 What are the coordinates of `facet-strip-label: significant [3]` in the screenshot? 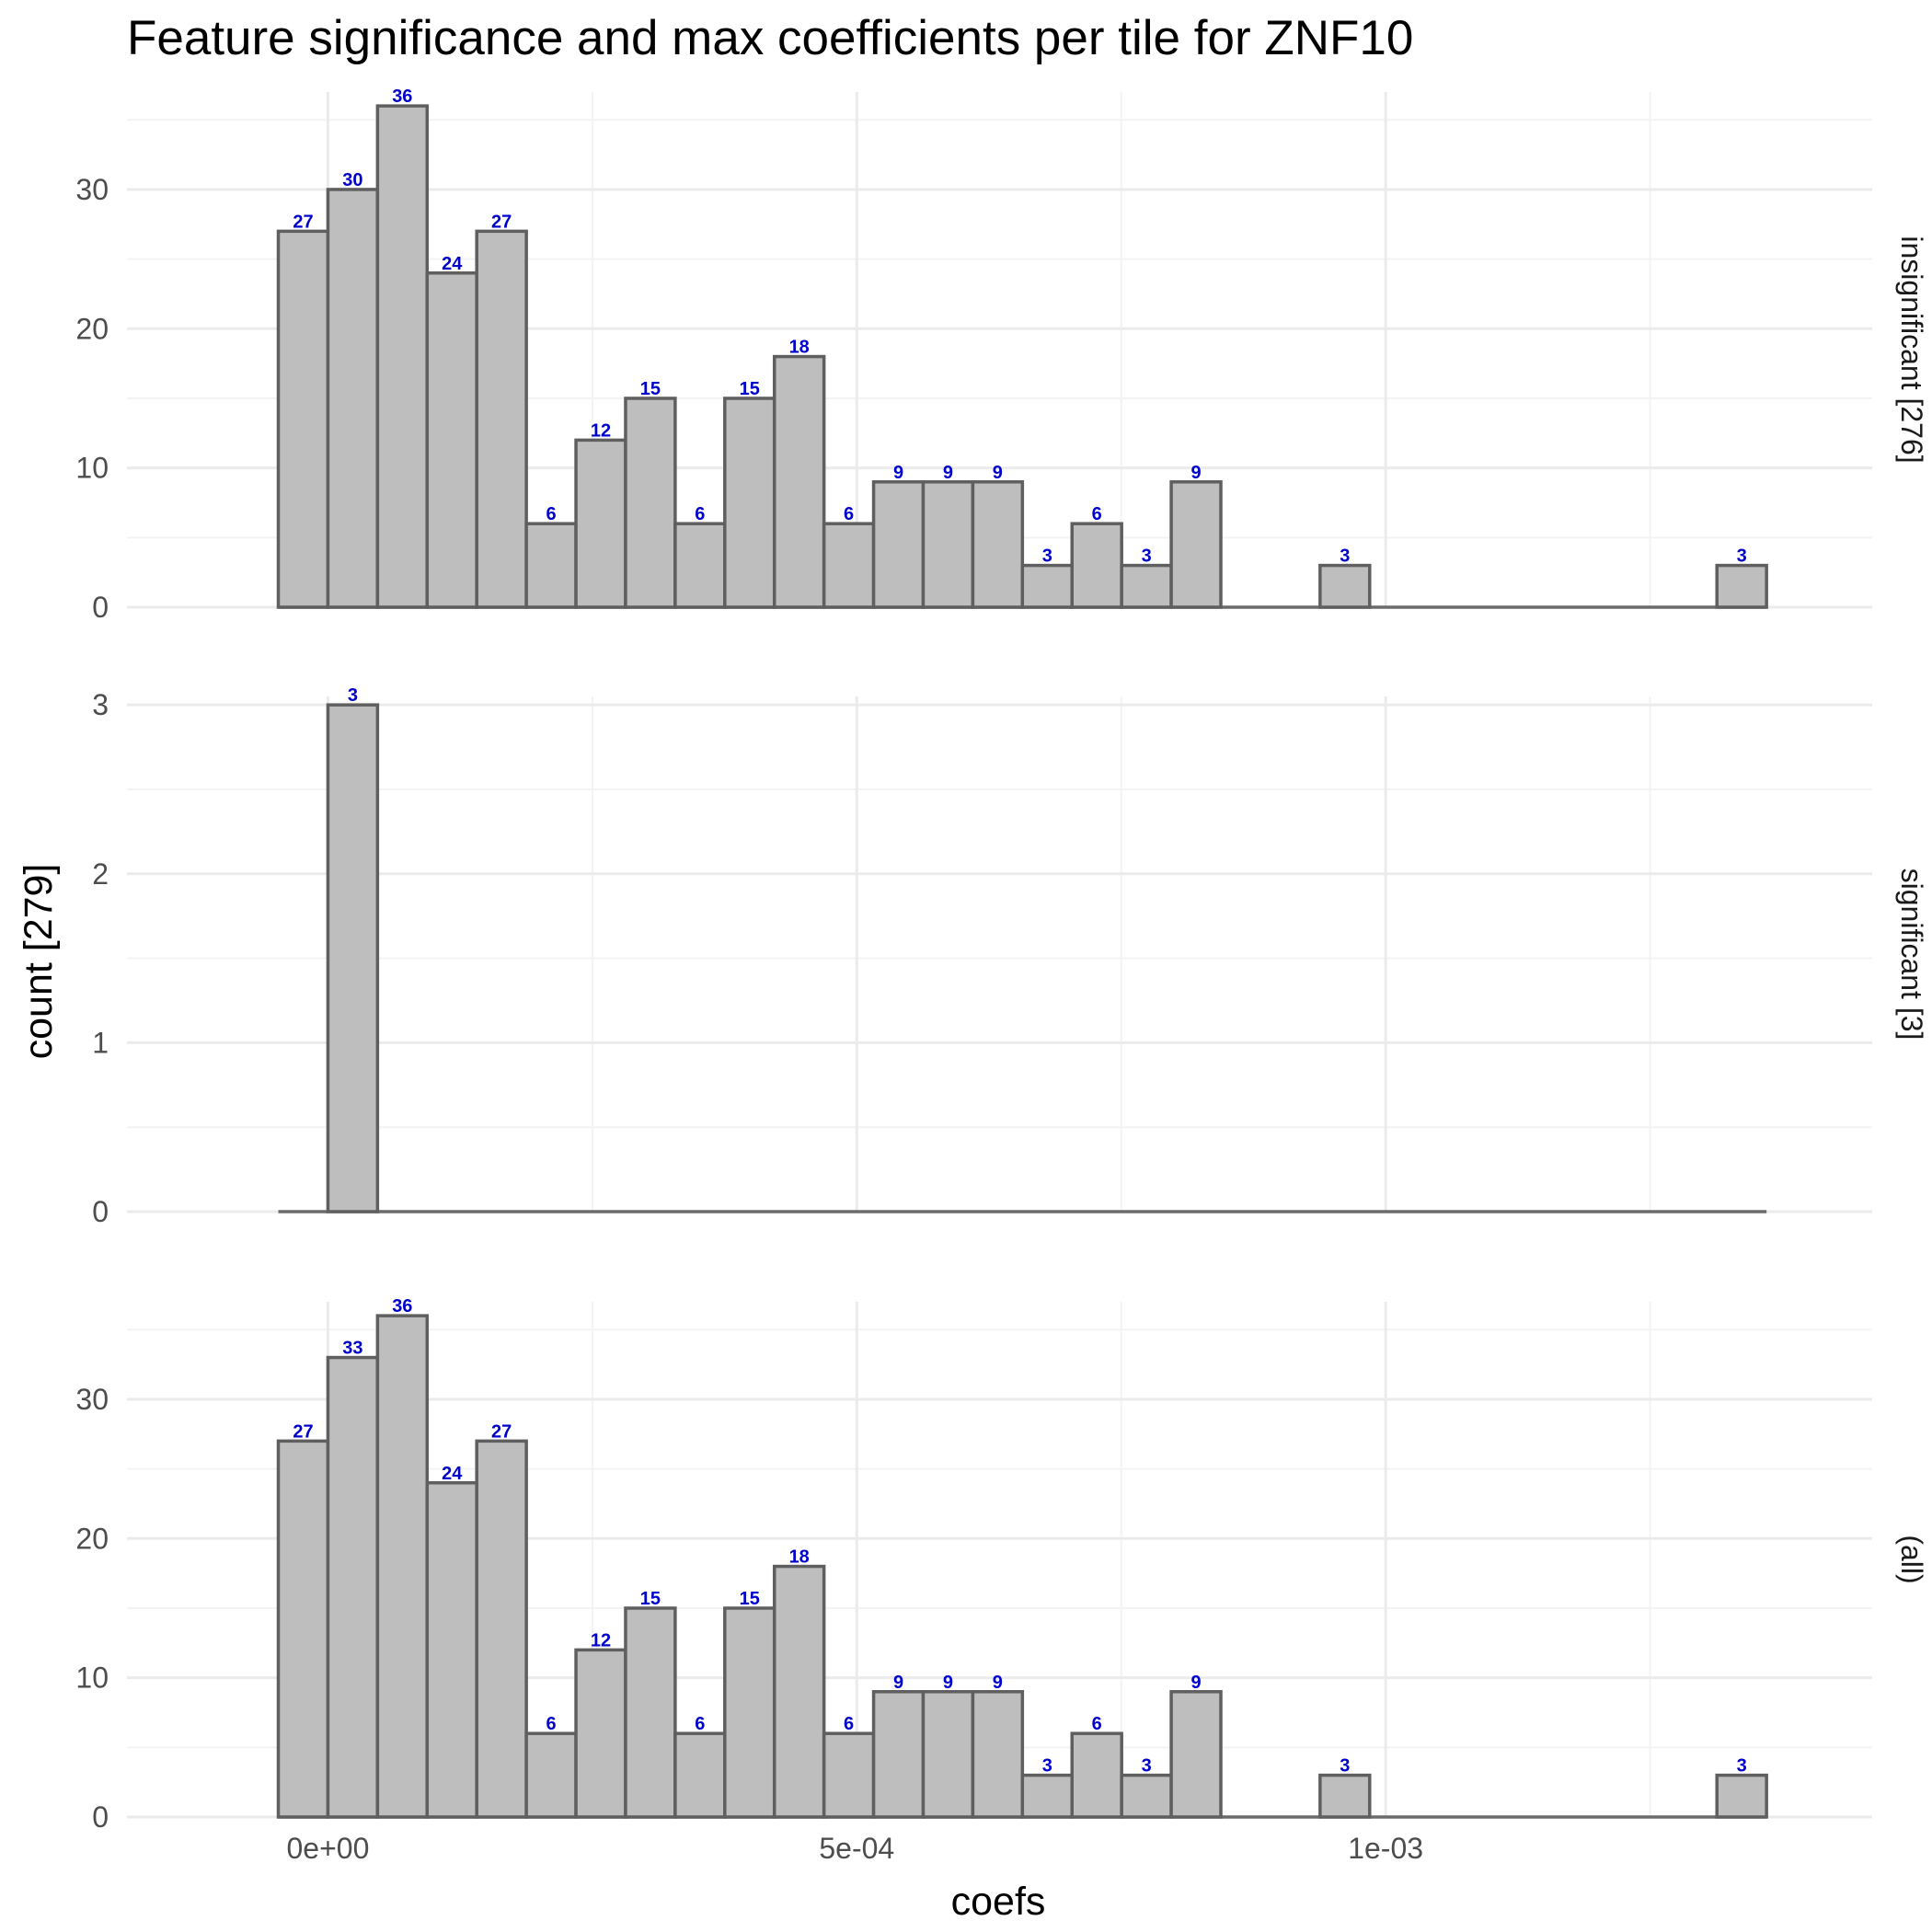 It's located at (1911, 954).